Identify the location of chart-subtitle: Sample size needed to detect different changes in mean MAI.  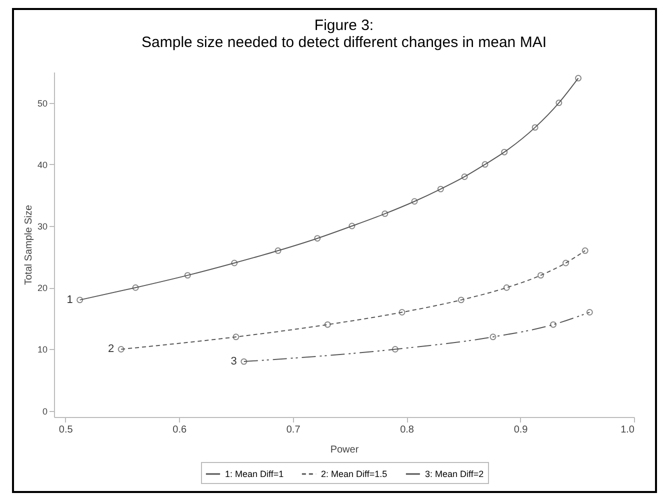
(344, 42).